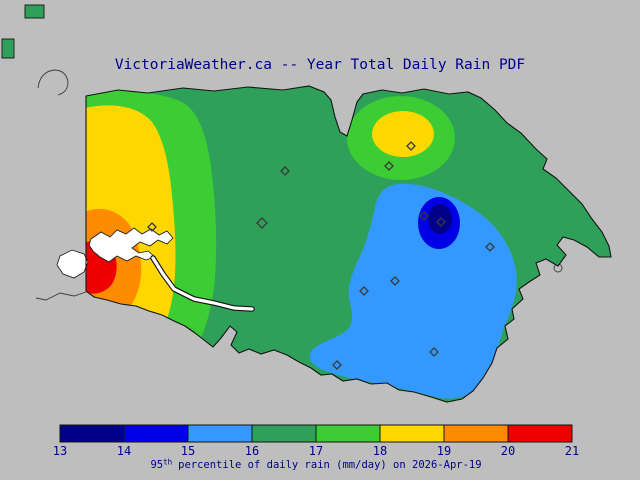 Image resolution: width=640 pixels, height=480 pixels. Describe the element at coordinates (188, 451) in the screenshot. I see `colorbar-tick-15: 15` at that location.